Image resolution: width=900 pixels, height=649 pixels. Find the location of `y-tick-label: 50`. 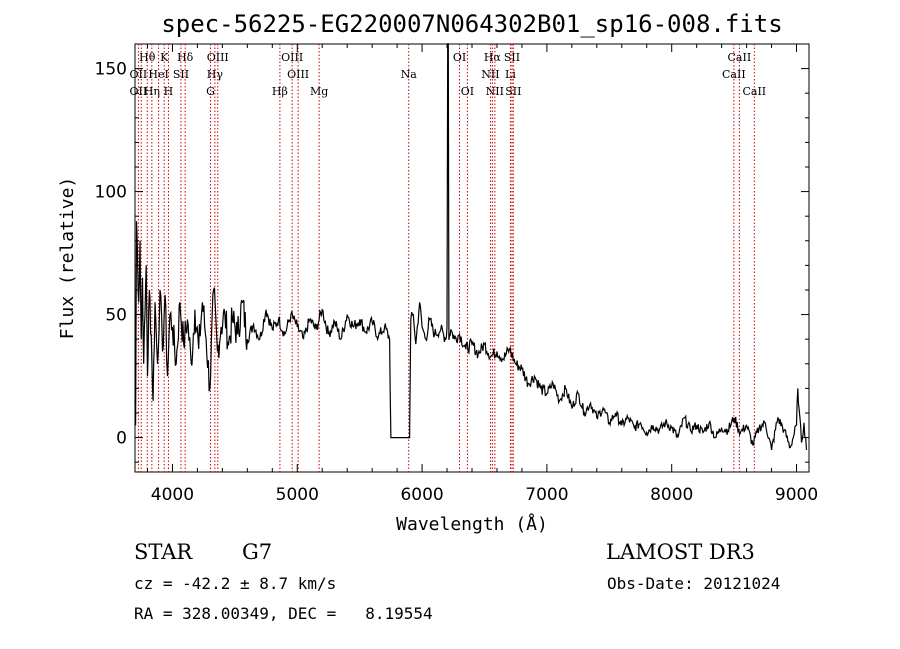

y-tick-label: 50 is located at coordinates (116, 316).